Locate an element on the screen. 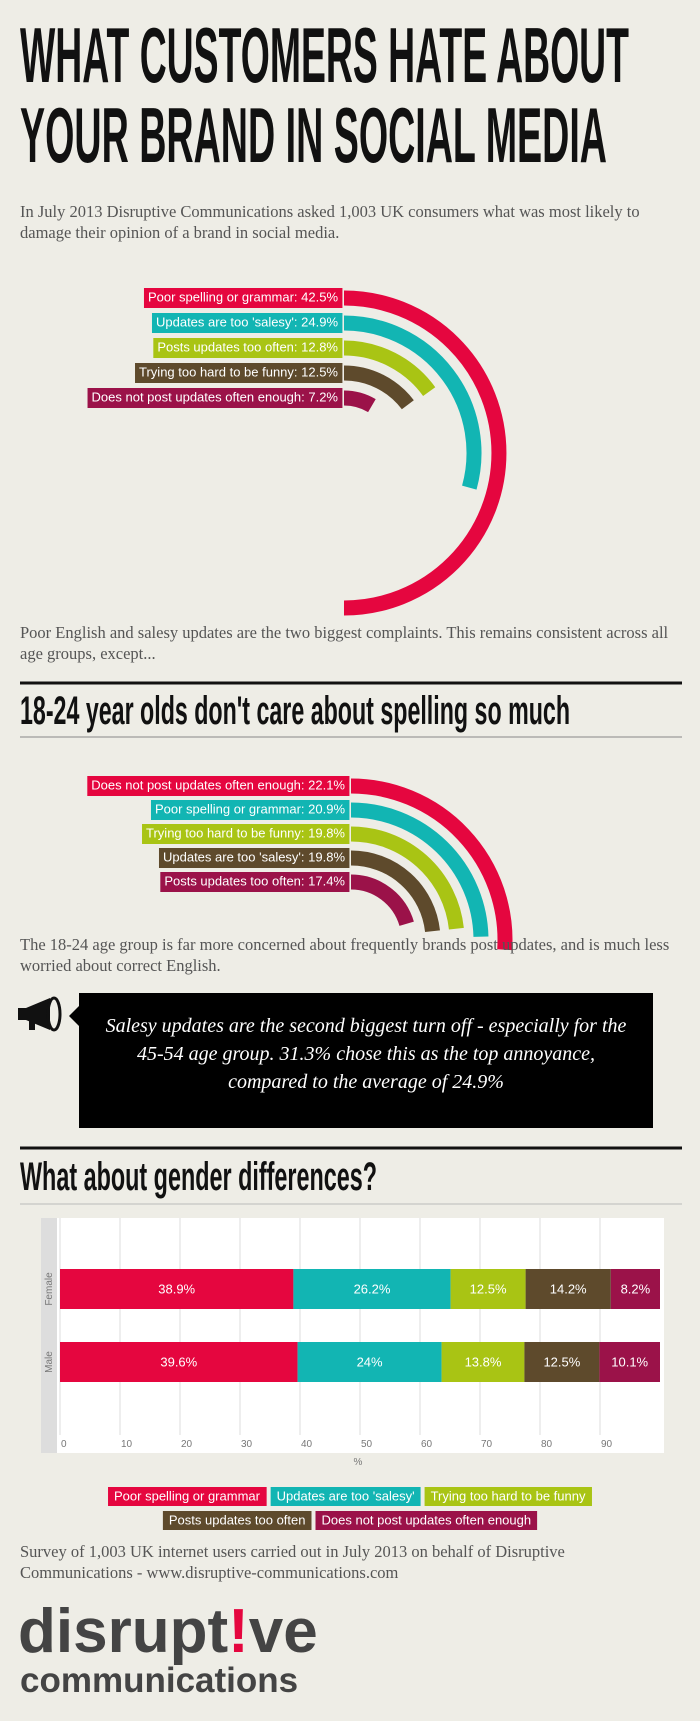  x-tick-label: 80 is located at coordinates (547, 1444).